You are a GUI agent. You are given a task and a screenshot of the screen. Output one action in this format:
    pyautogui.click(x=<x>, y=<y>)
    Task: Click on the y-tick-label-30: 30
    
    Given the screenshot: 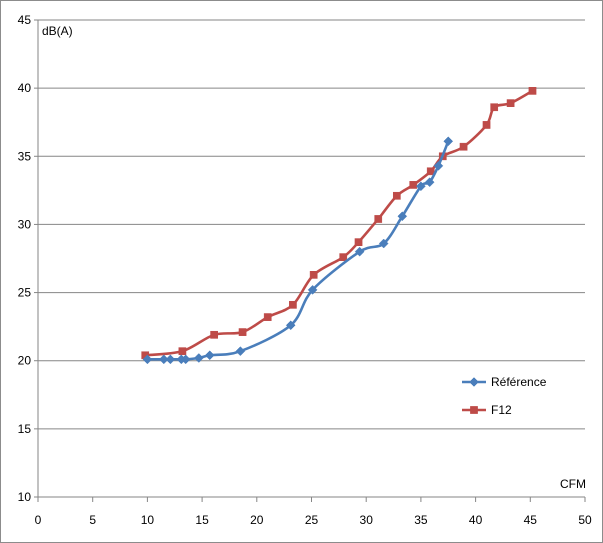 What is the action you would take?
    pyautogui.click(x=25, y=224)
    